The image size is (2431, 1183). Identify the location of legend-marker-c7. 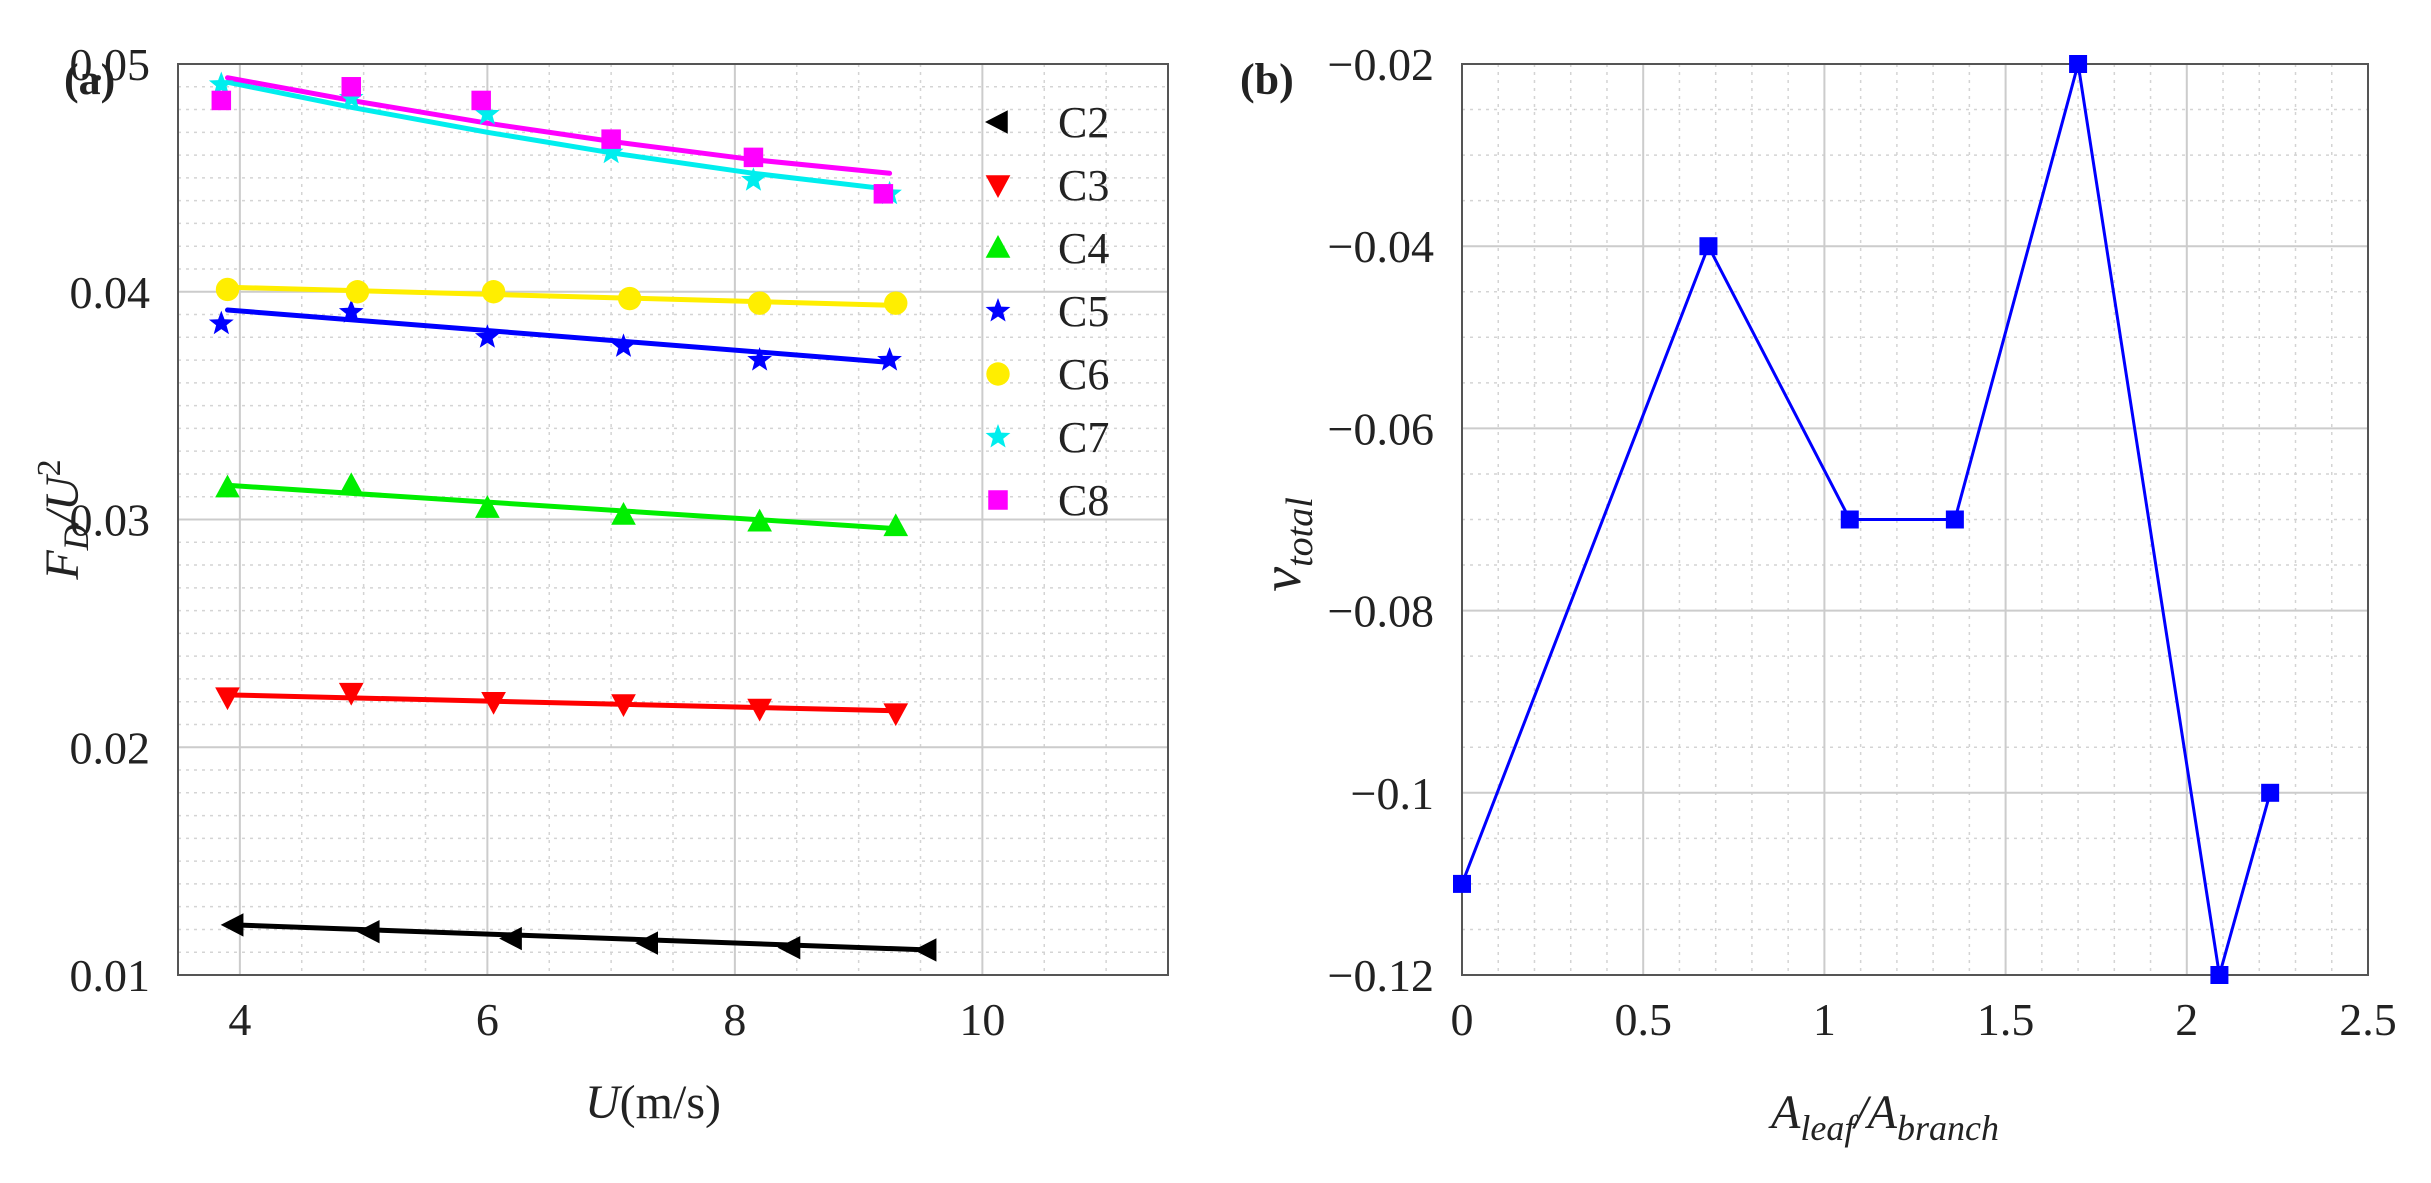
(998, 436).